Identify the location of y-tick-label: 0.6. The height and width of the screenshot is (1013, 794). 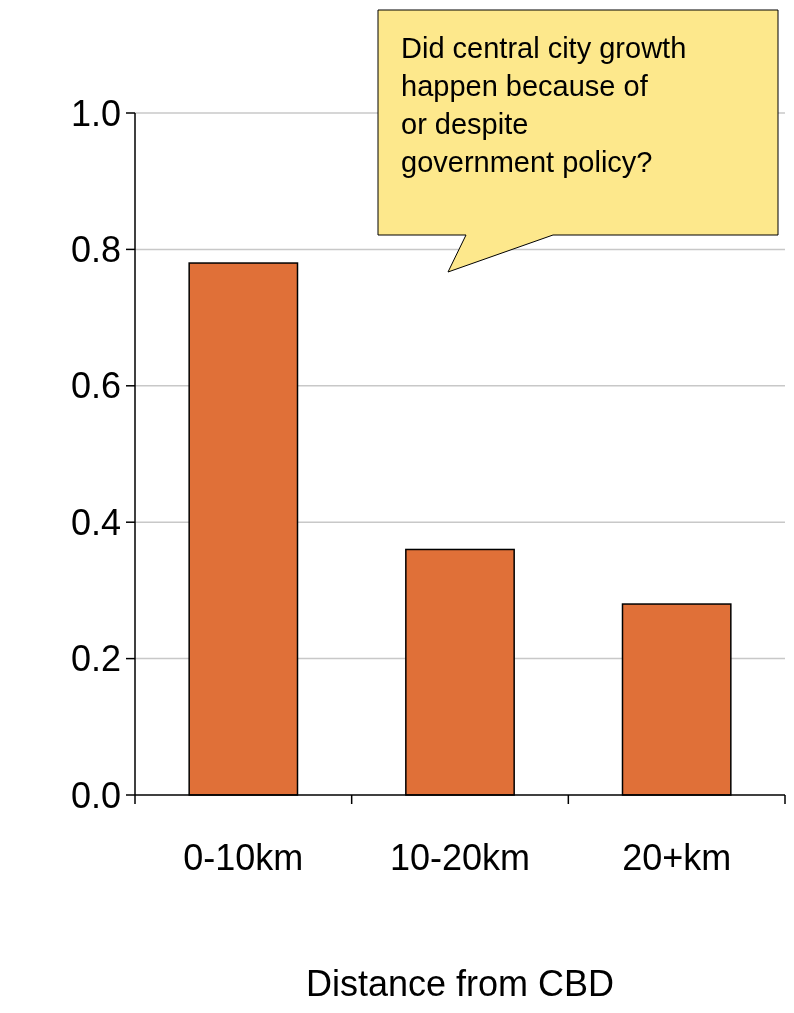
(95, 386).